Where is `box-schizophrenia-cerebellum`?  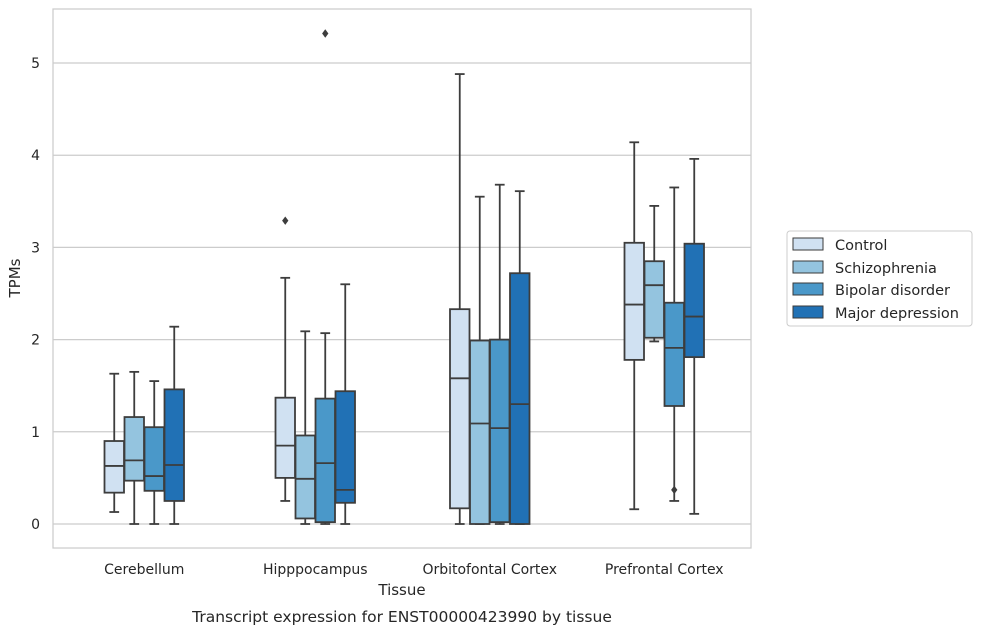
box-schizophrenia-cerebellum is located at coordinates (134, 447).